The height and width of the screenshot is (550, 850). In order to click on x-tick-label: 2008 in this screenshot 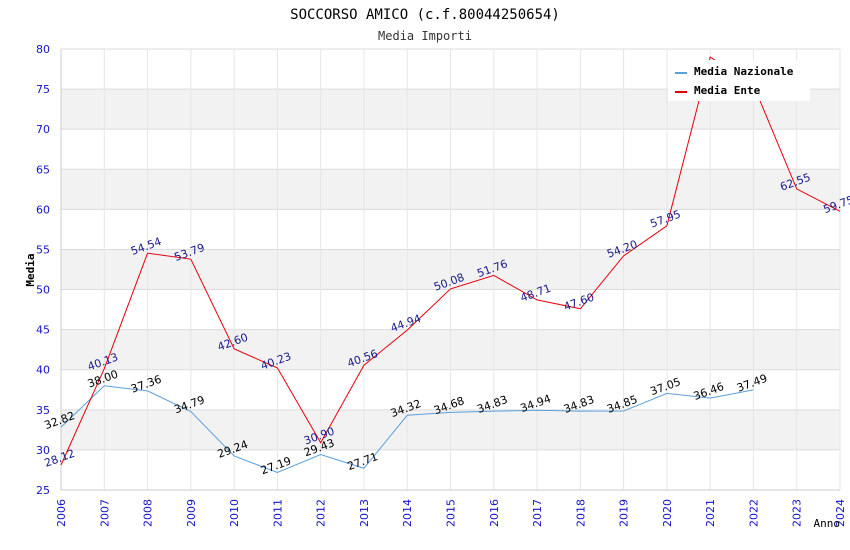, I will do `click(148, 513)`.